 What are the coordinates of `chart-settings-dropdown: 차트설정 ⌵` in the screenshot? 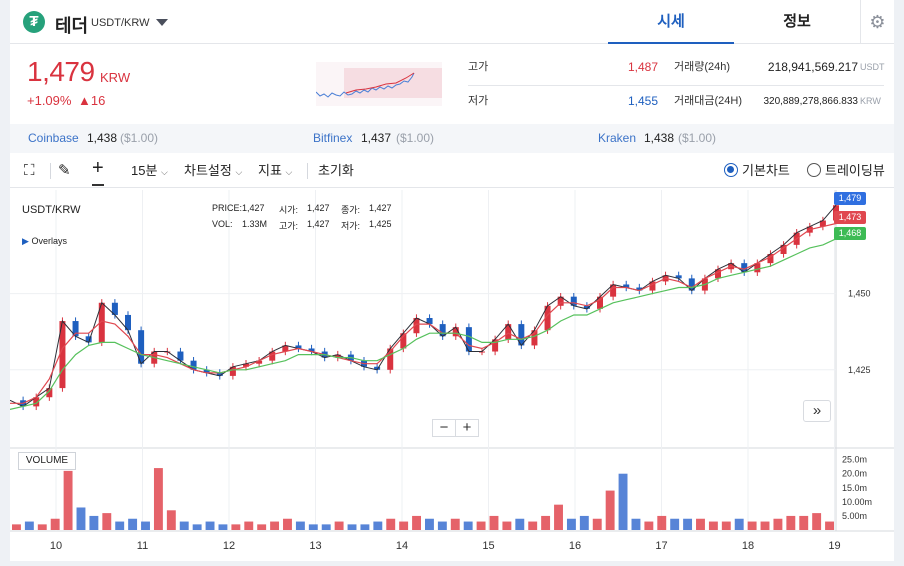 It's located at (213, 170).